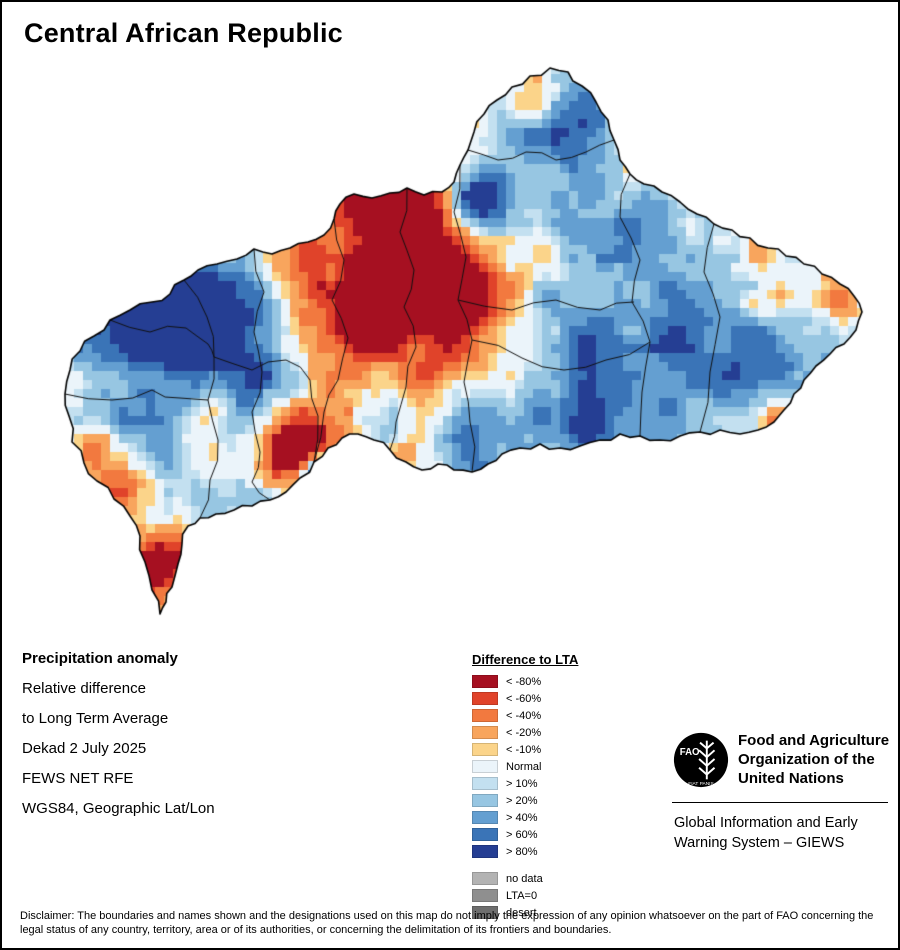 The width and height of the screenshot is (900, 950). I want to click on legend-label: < -60%, so click(524, 698).